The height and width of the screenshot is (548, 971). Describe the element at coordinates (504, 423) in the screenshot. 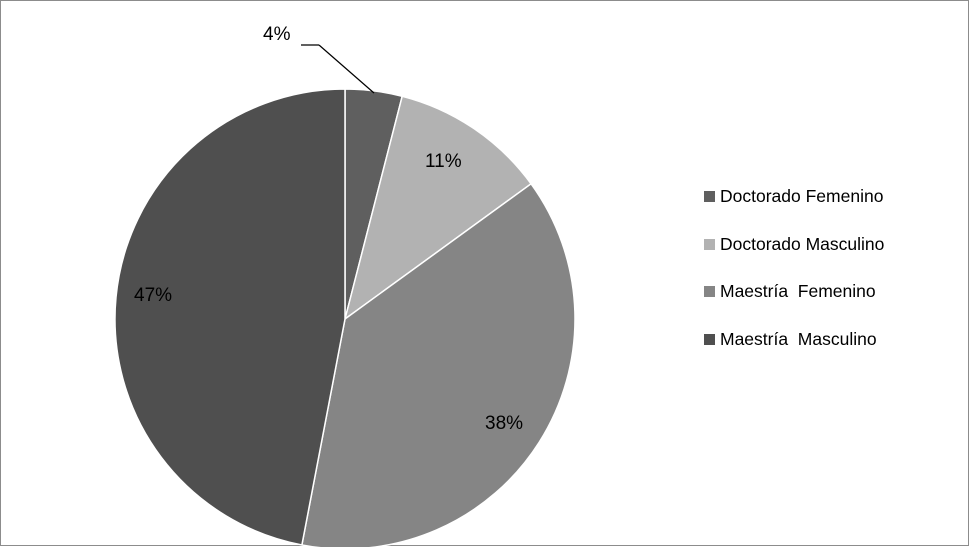

I see `data-label-maestria-femenino: 38%` at that location.